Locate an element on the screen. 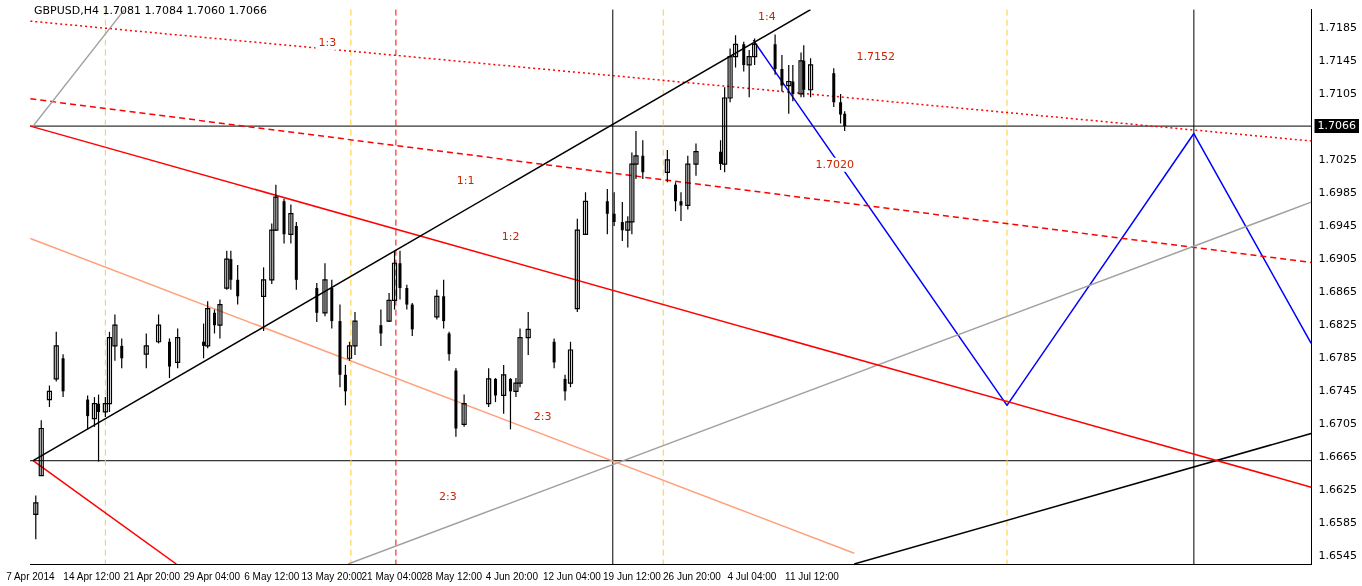  y-tick-label: 1.7025 is located at coordinates (1338, 159).